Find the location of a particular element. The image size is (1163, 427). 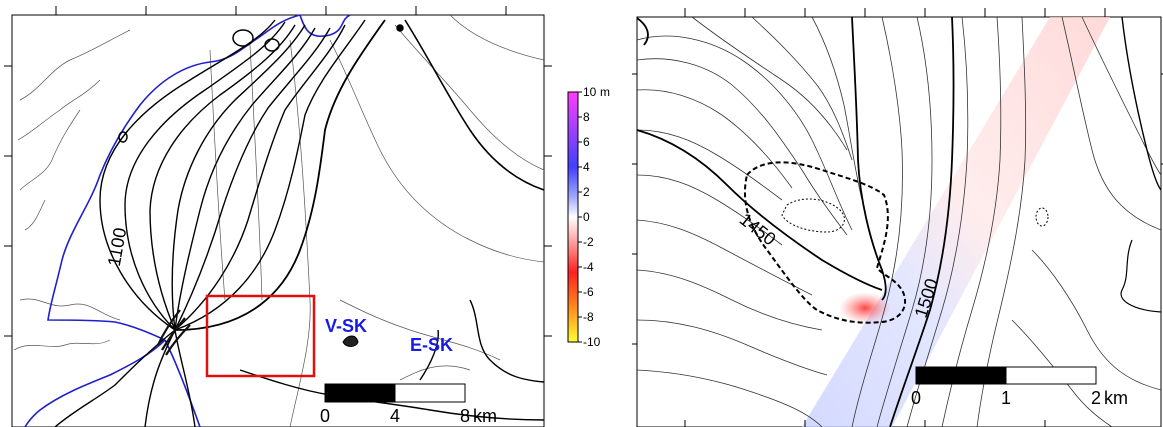

left-scale-tick-0: 0 is located at coordinates (325, 416).